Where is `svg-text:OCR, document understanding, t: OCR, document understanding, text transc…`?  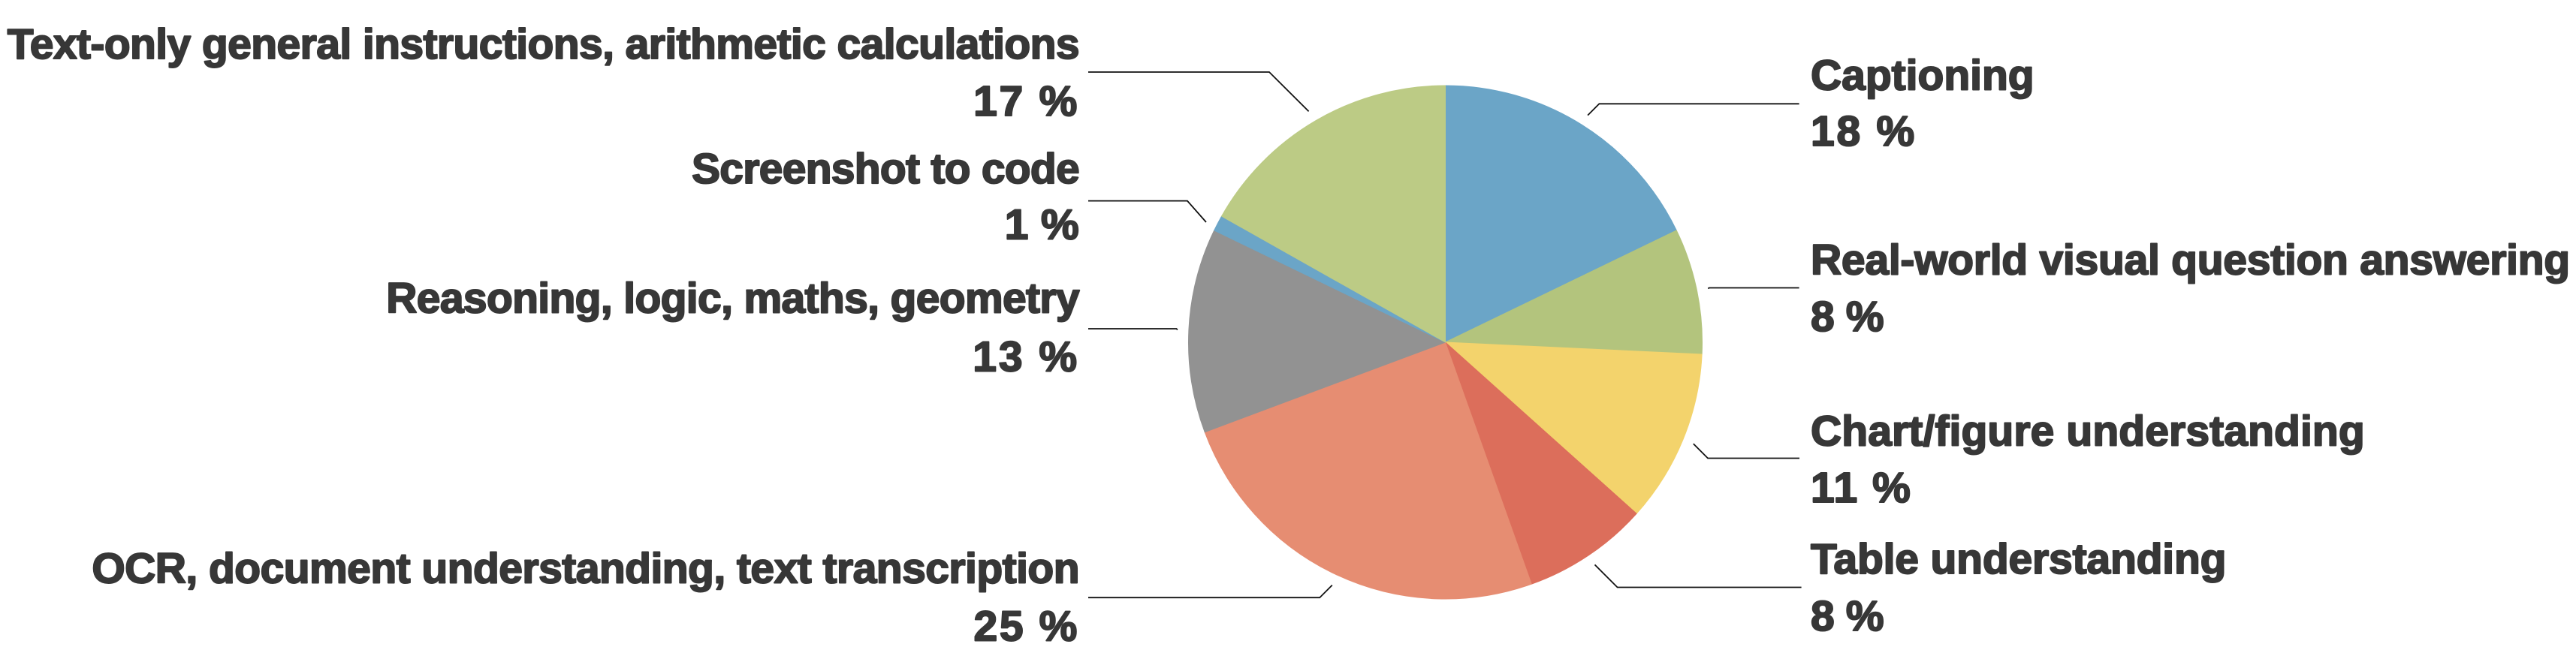
svg-text:OCR, document understanding, t: OCR, document understanding, text transc… is located at coordinates (585, 568).